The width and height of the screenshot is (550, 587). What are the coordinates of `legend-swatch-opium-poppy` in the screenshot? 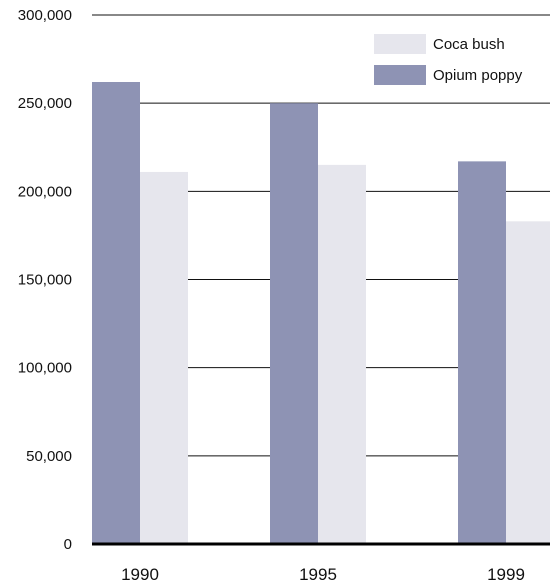 It's located at (400, 75).